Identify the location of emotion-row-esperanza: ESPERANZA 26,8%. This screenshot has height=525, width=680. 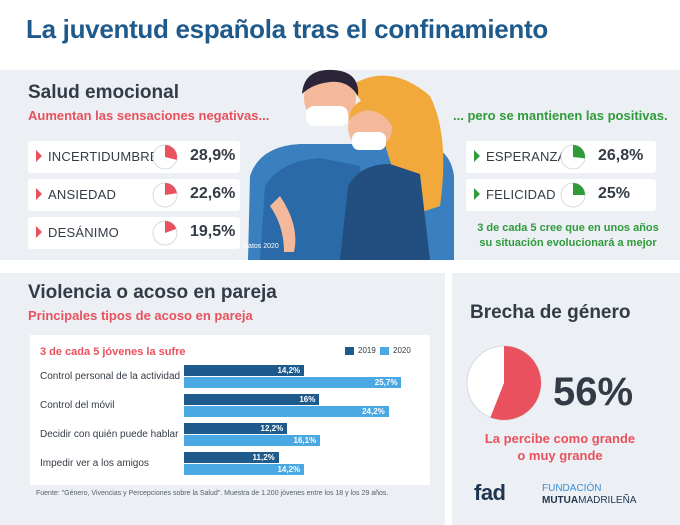
(561, 157).